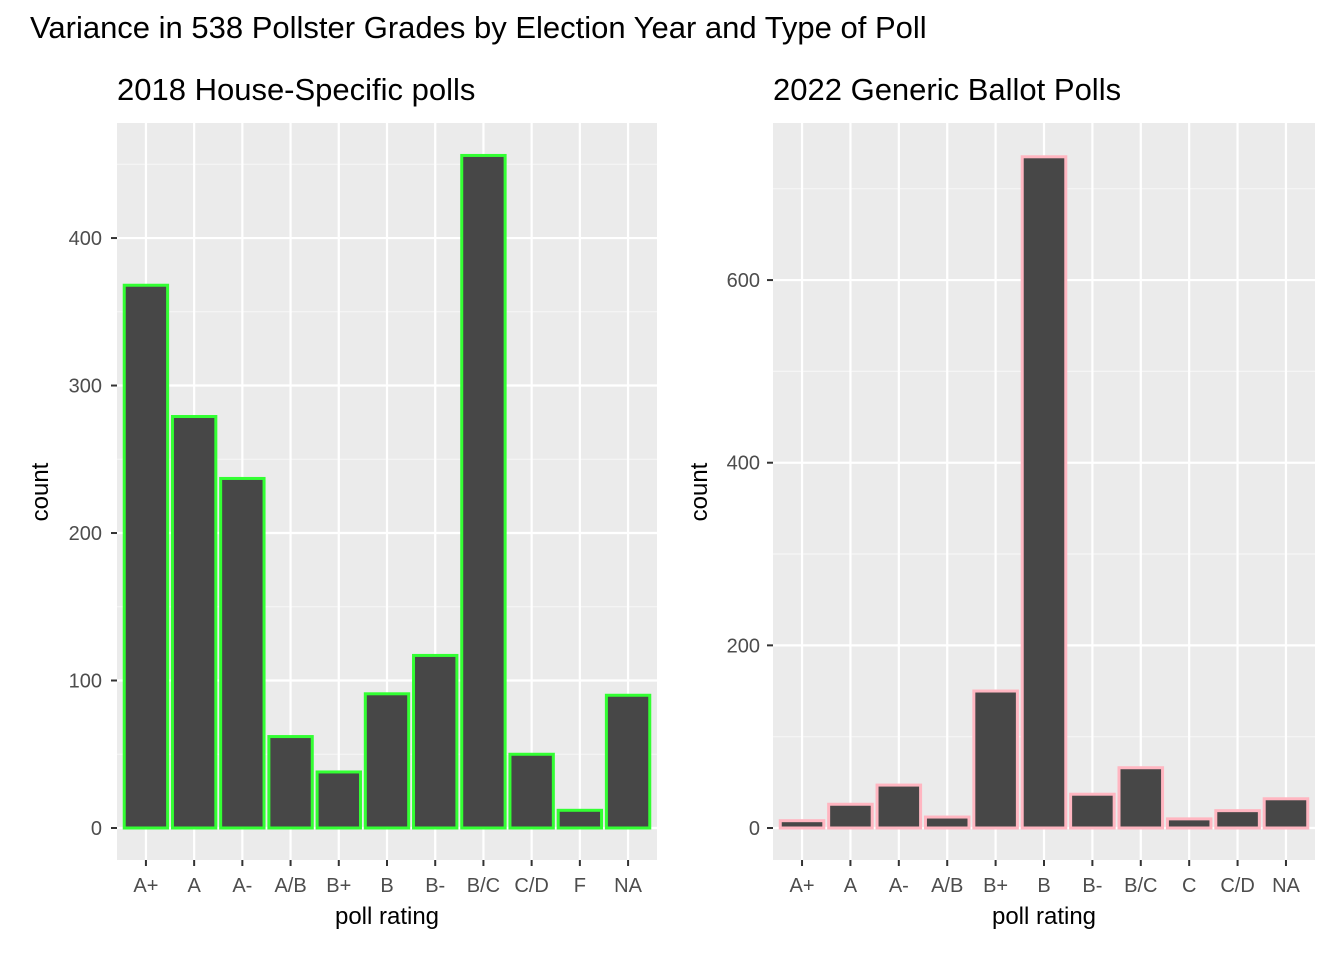 This screenshot has width=1344, height=960. Describe the element at coordinates (296, 89) in the screenshot. I see `panel-title: 2018 House-Specific polls` at that location.